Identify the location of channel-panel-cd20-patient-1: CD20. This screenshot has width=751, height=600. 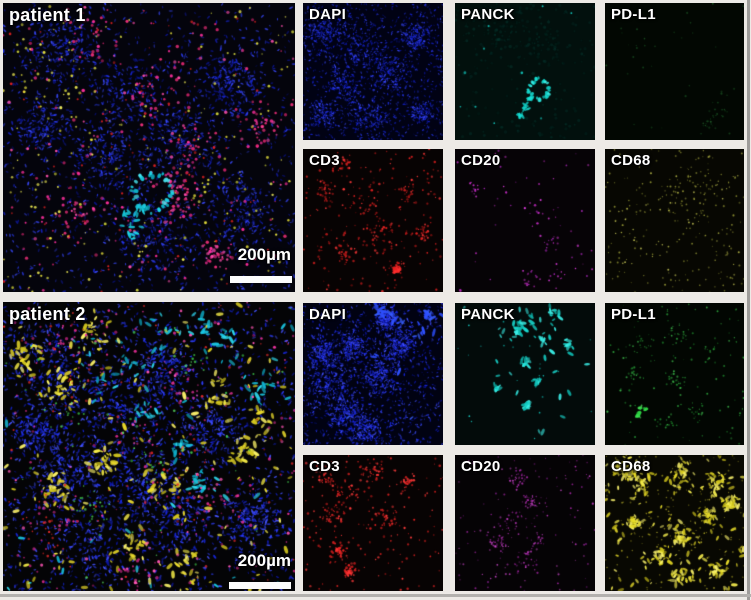
(525, 220).